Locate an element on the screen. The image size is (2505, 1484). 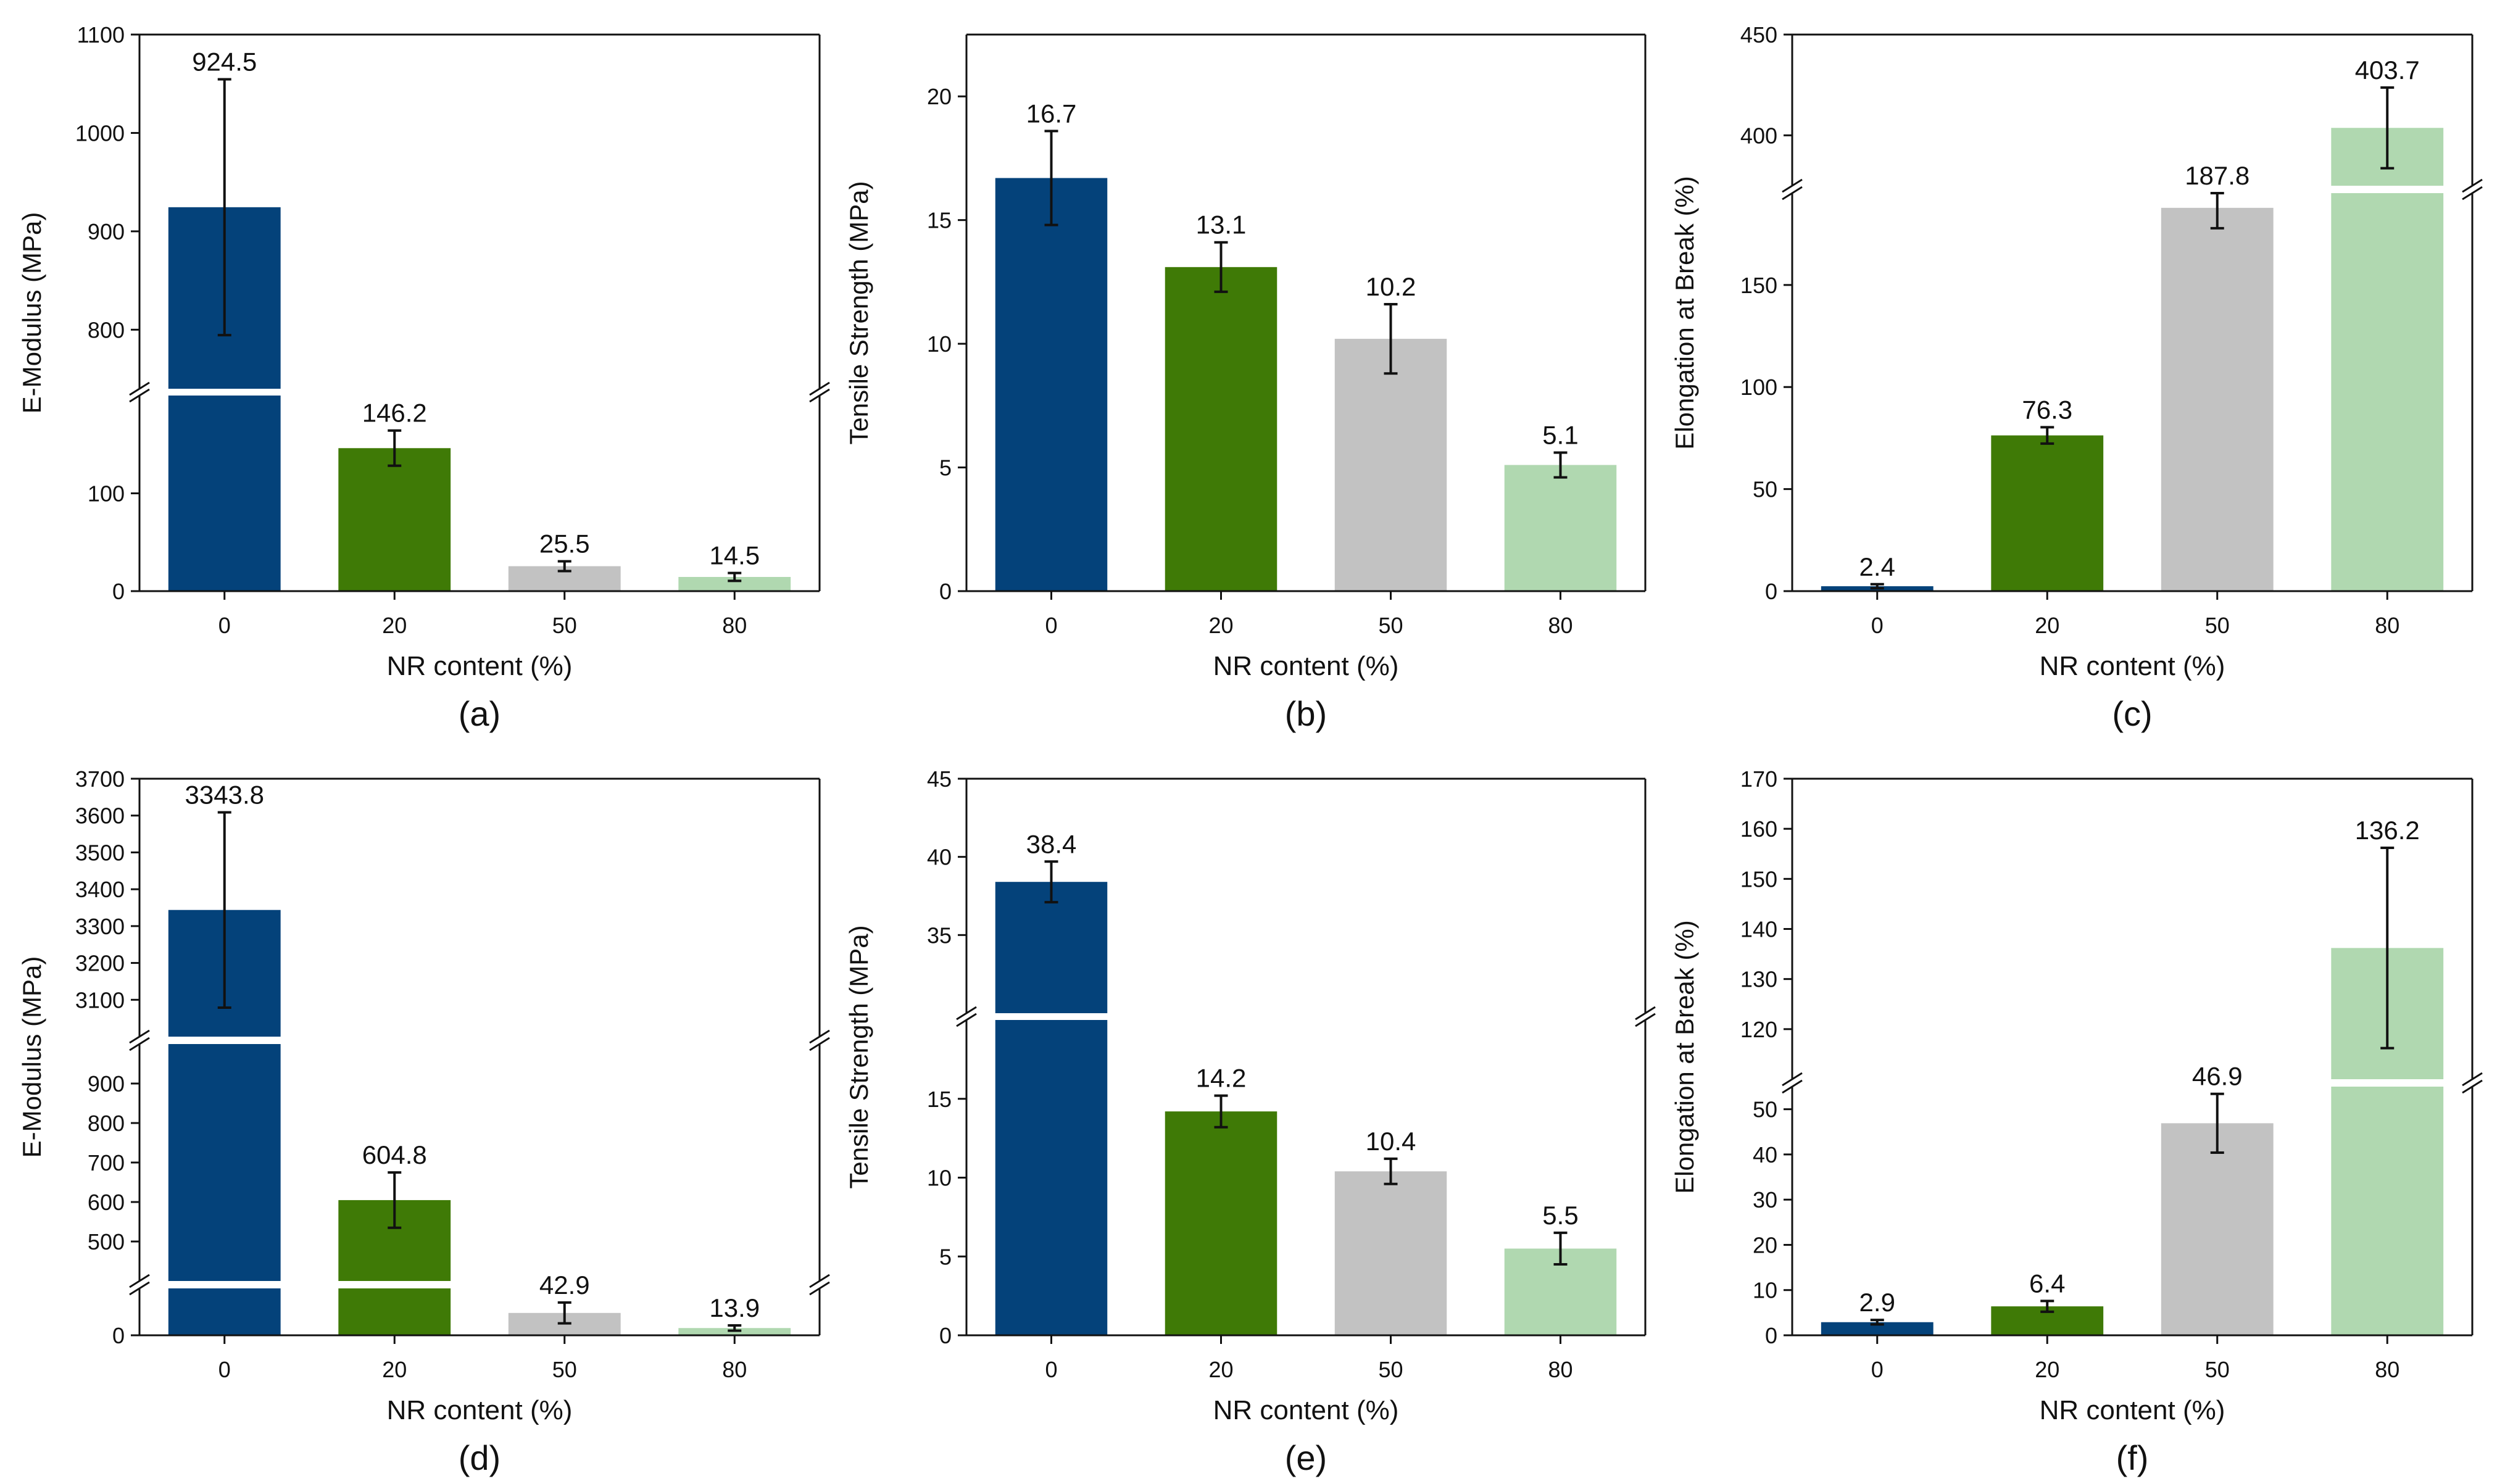
panel-label: (a) is located at coordinates (480, 714).